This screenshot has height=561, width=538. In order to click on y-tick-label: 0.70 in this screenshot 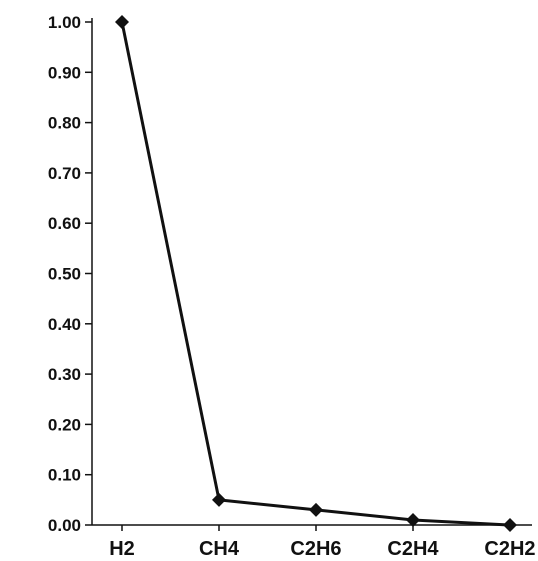, I will do `click(64, 173)`.